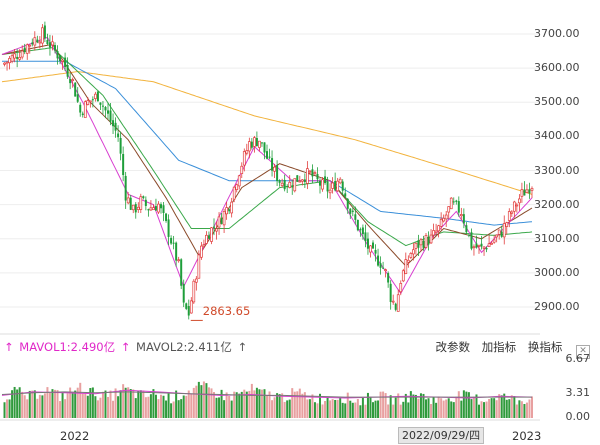 The image size is (600, 445). Describe the element at coordinates (563, 101) in the screenshot. I see `price-tick-label: 3500.00` at that location.